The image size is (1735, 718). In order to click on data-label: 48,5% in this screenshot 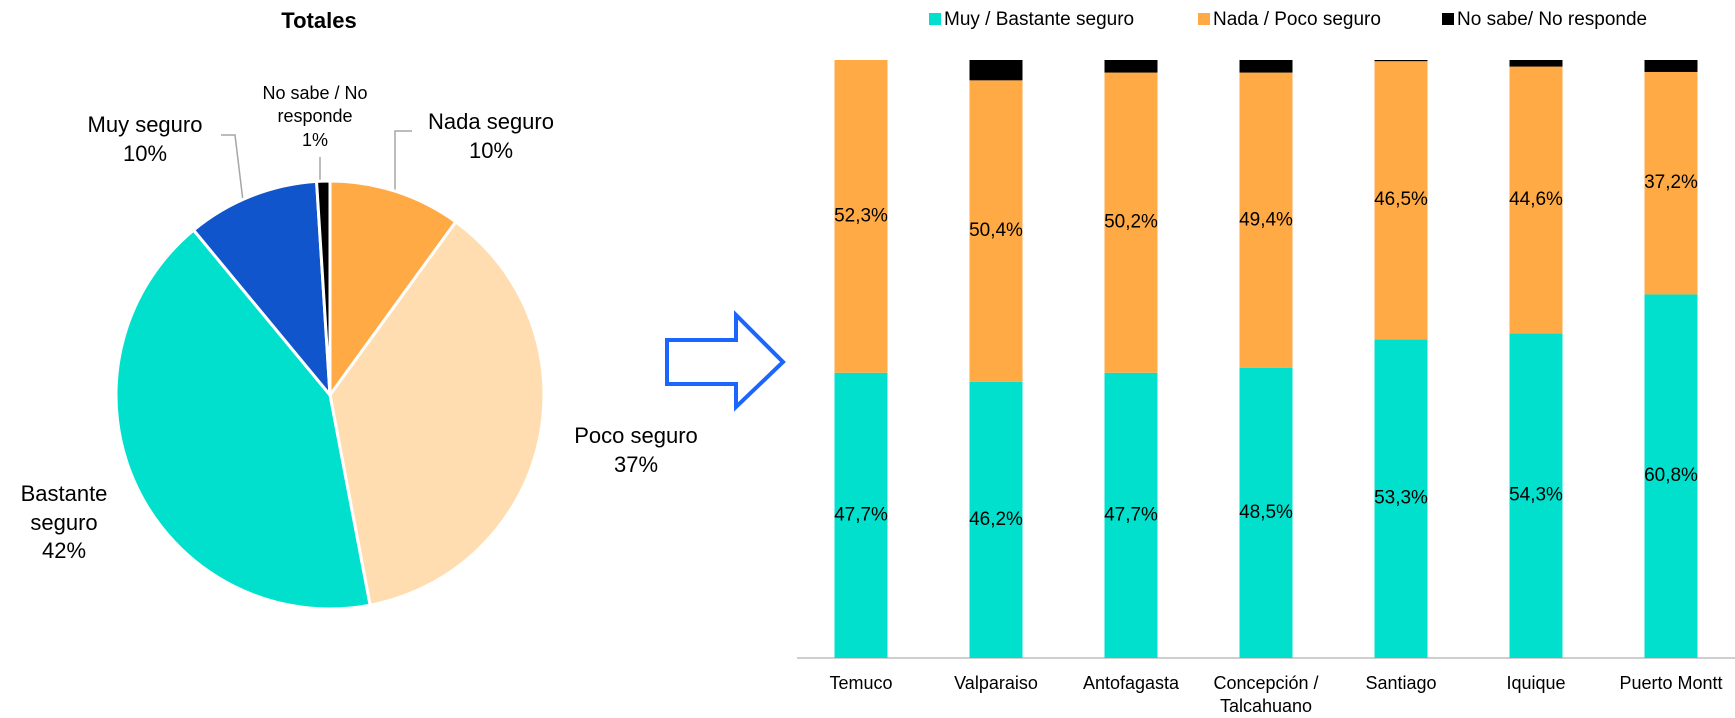, I will do `click(1266, 512)`.